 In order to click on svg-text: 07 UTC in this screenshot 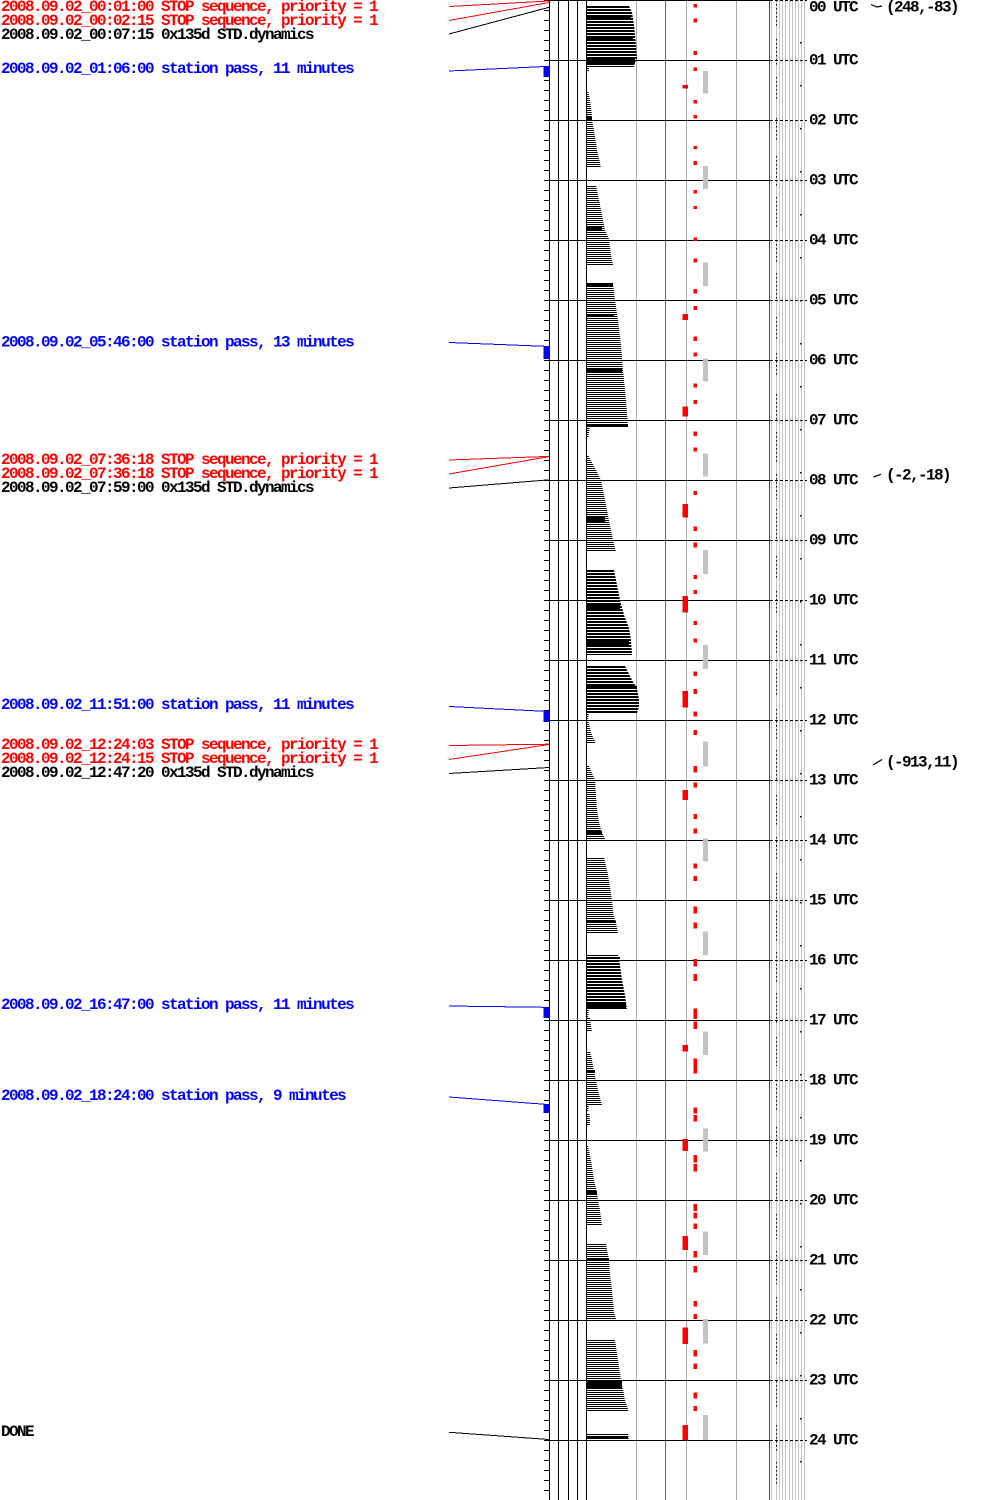, I will do `click(834, 421)`.